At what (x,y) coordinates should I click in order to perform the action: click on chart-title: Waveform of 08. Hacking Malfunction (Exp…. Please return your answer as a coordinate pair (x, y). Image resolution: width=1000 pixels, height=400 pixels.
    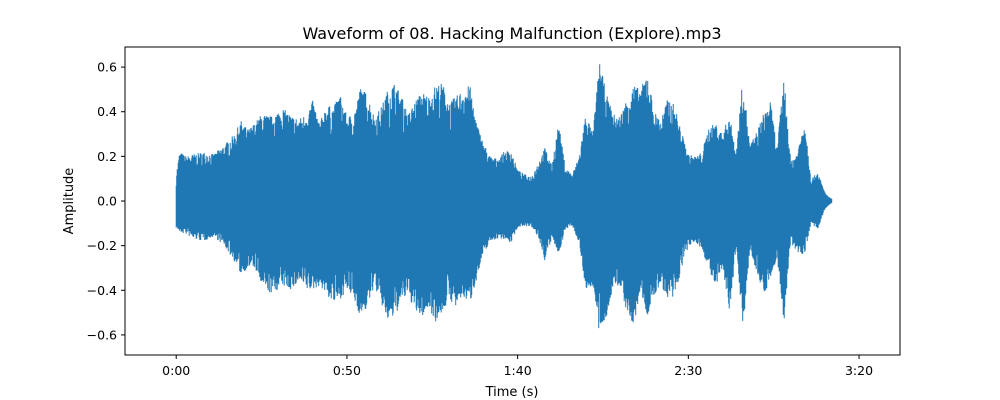
    Looking at the image, I should click on (511, 33).